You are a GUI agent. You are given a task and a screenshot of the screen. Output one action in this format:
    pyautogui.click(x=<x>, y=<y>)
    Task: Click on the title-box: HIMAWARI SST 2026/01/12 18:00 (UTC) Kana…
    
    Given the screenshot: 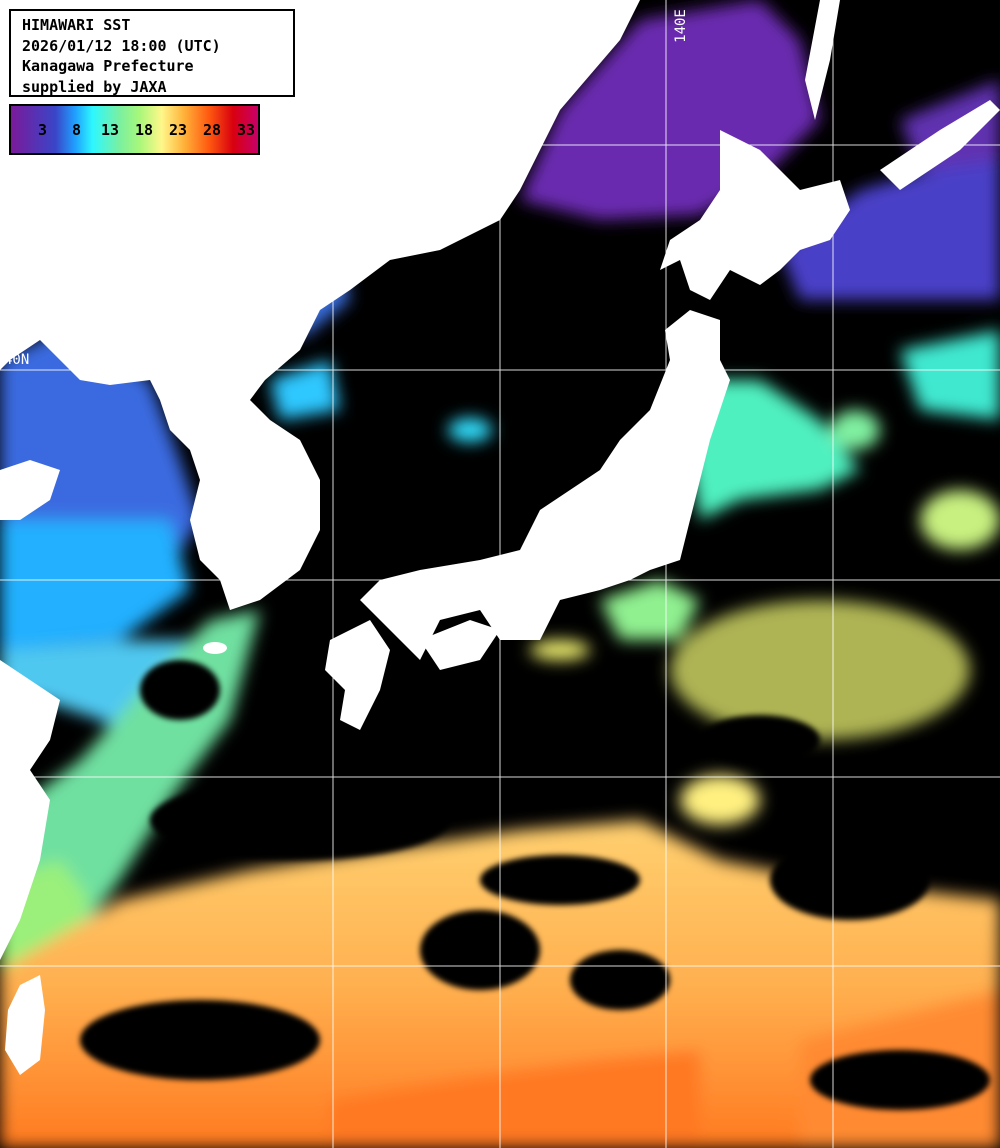 What is the action you would take?
    pyautogui.click(x=152, y=53)
    